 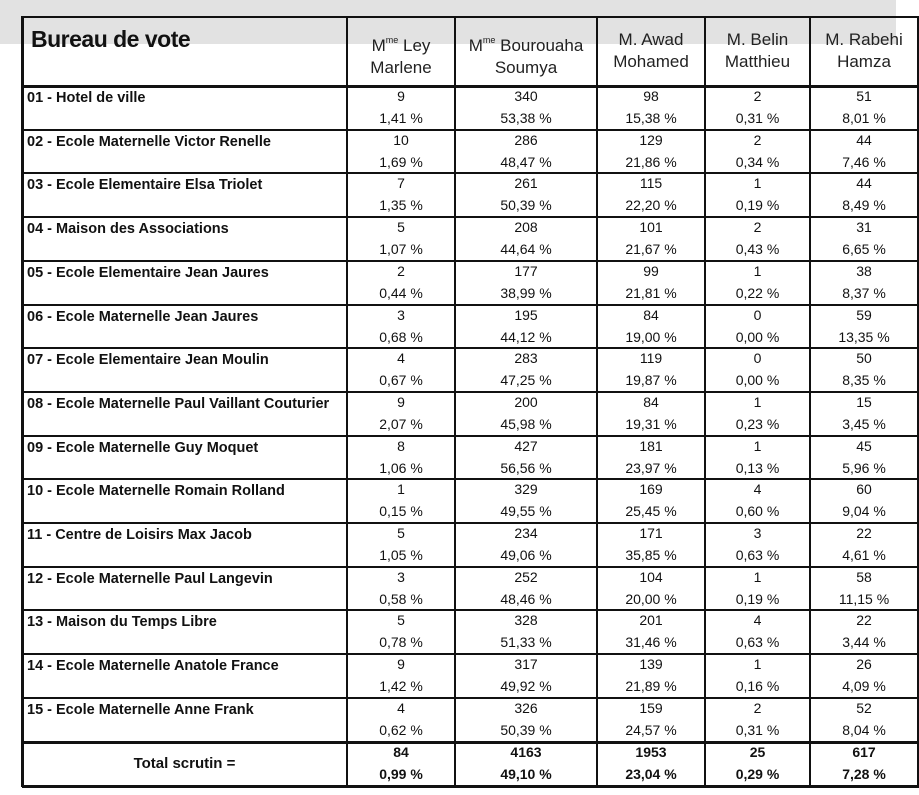 I want to click on vote-percent: 15,38 %, so click(x=651, y=118).